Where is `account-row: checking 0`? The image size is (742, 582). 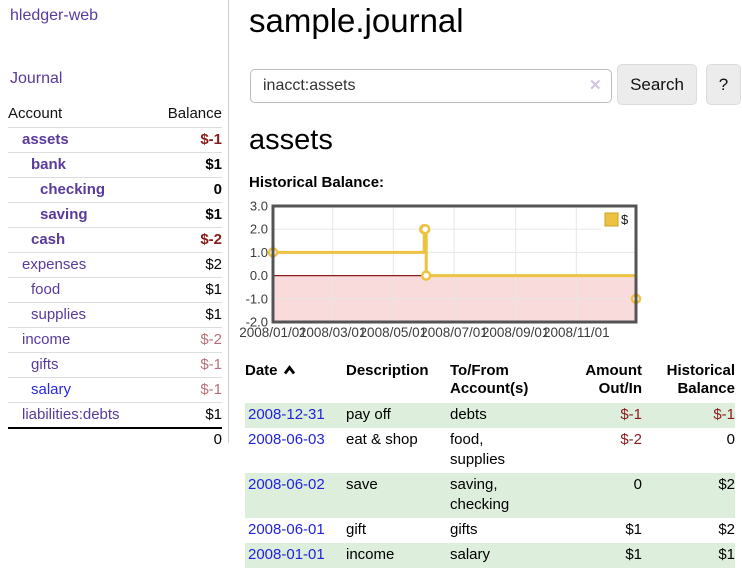 account-row: checking 0 is located at coordinates (115, 190).